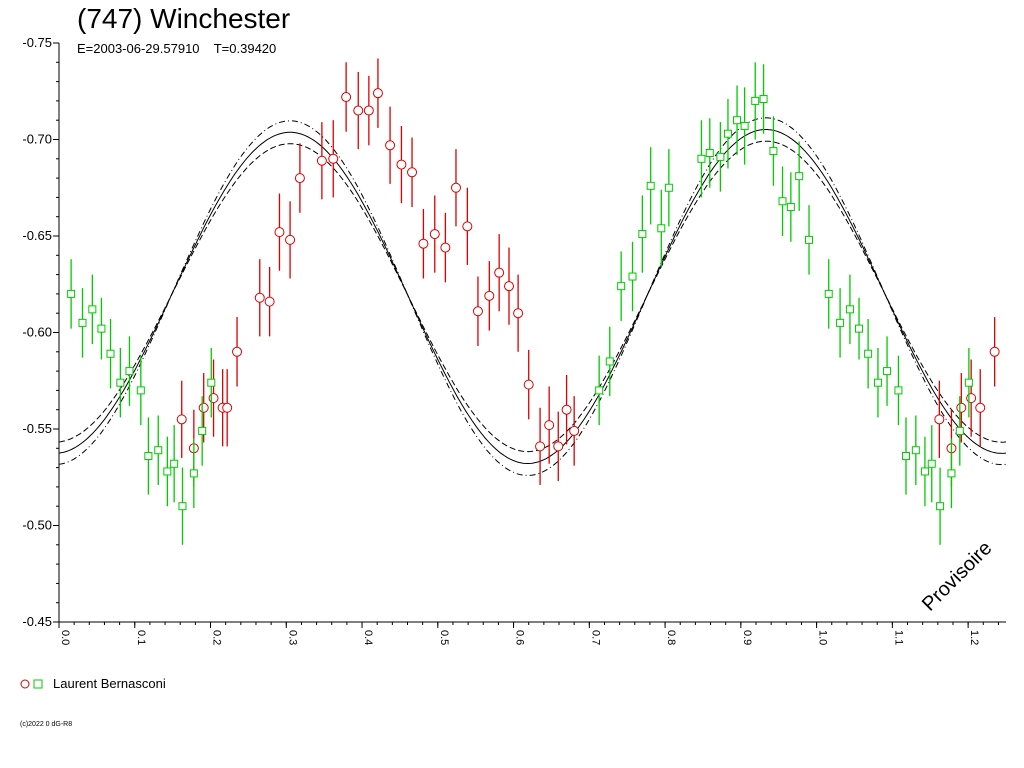  What do you see at coordinates (217, 637) in the screenshot?
I see `x-tick-label: 0.2` at bounding box center [217, 637].